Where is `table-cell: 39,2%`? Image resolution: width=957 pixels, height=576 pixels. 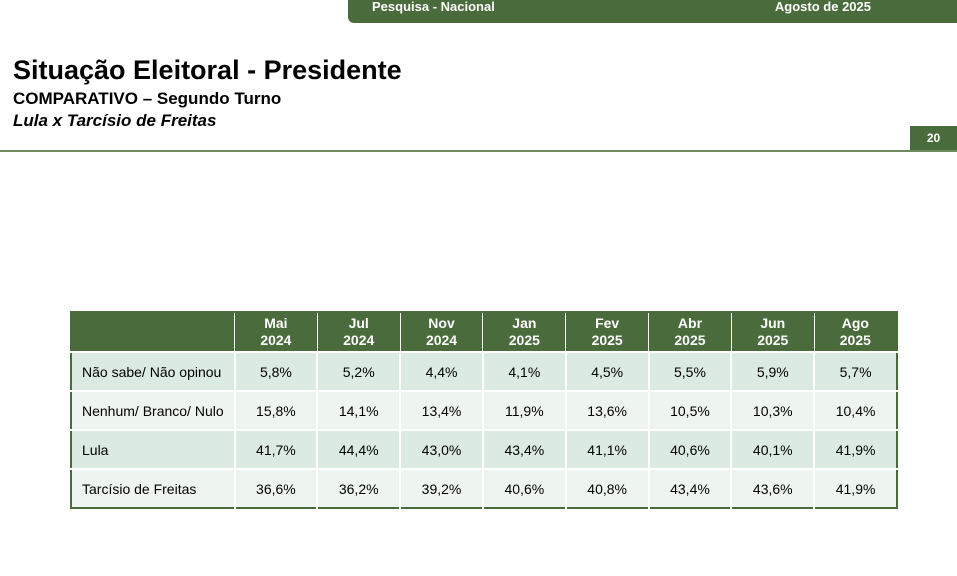 table-cell: 39,2% is located at coordinates (441, 488).